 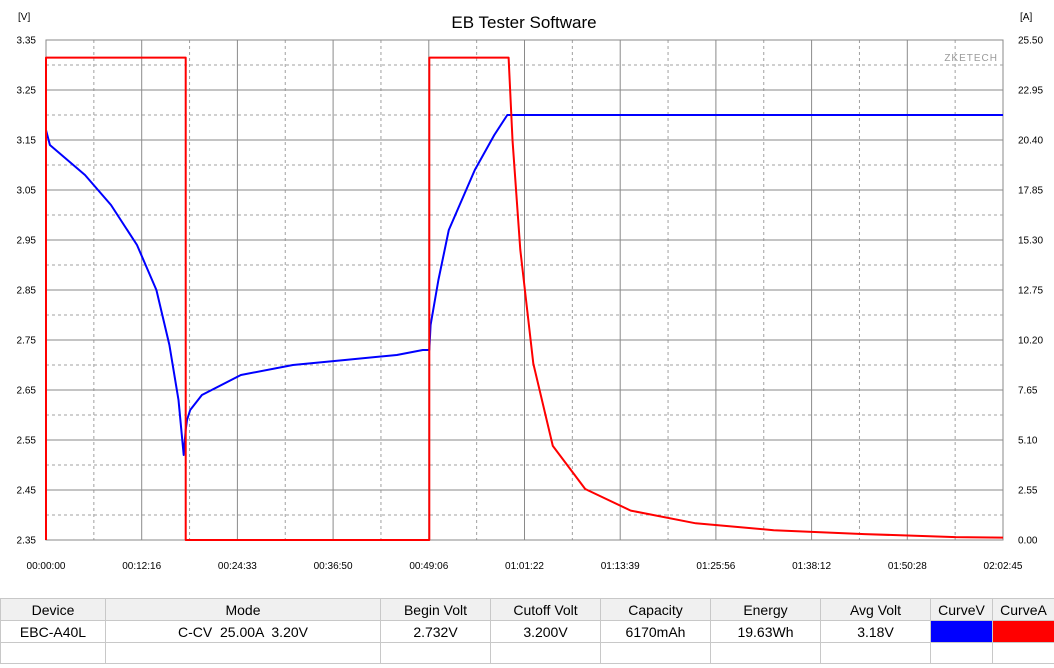 What do you see at coordinates (1030, 91) in the screenshot?
I see `right-tick-label: 22.95` at bounding box center [1030, 91].